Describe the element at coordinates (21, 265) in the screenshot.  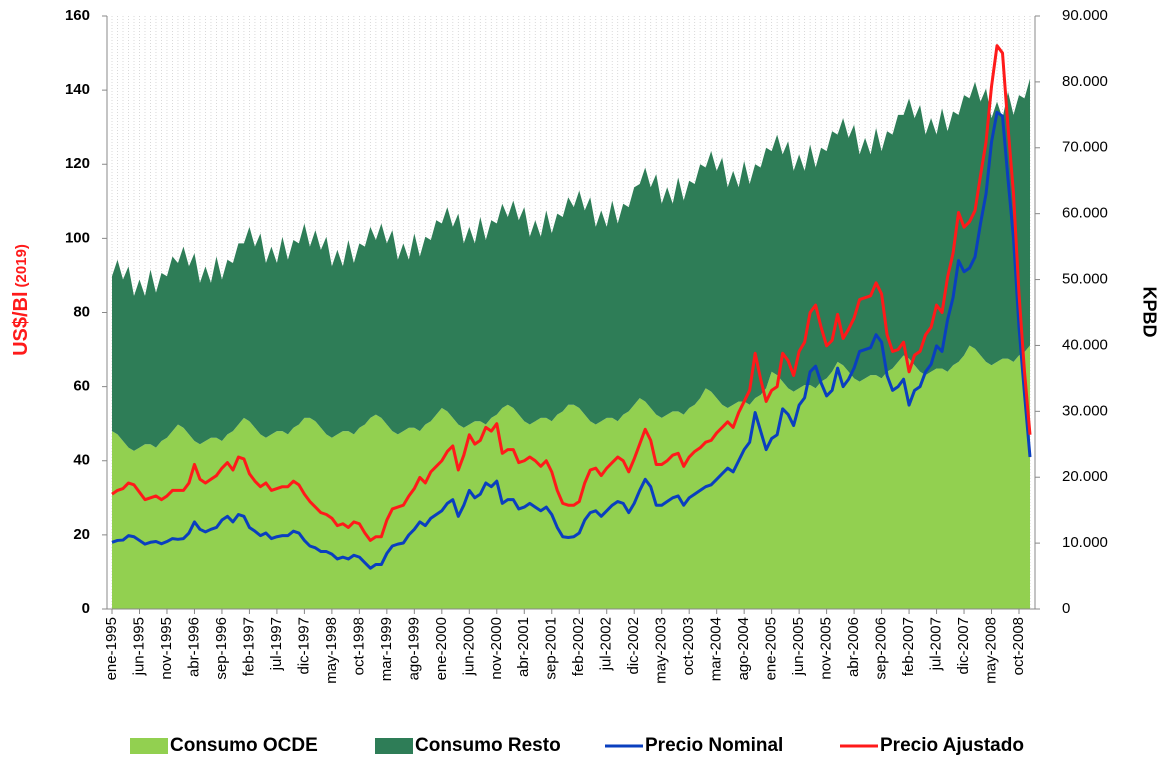
I see `y-axis-title-note: (2019)` at that location.